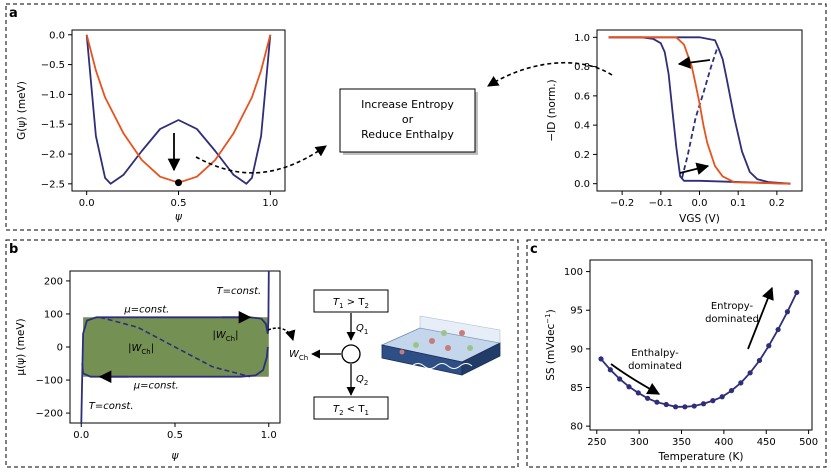 This screenshot has height=472, width=831. What do you see at coordinates (655, 366) in the screenshot?
I see `enthalpy-label-2: dominated` at bounding box center [655, 366].